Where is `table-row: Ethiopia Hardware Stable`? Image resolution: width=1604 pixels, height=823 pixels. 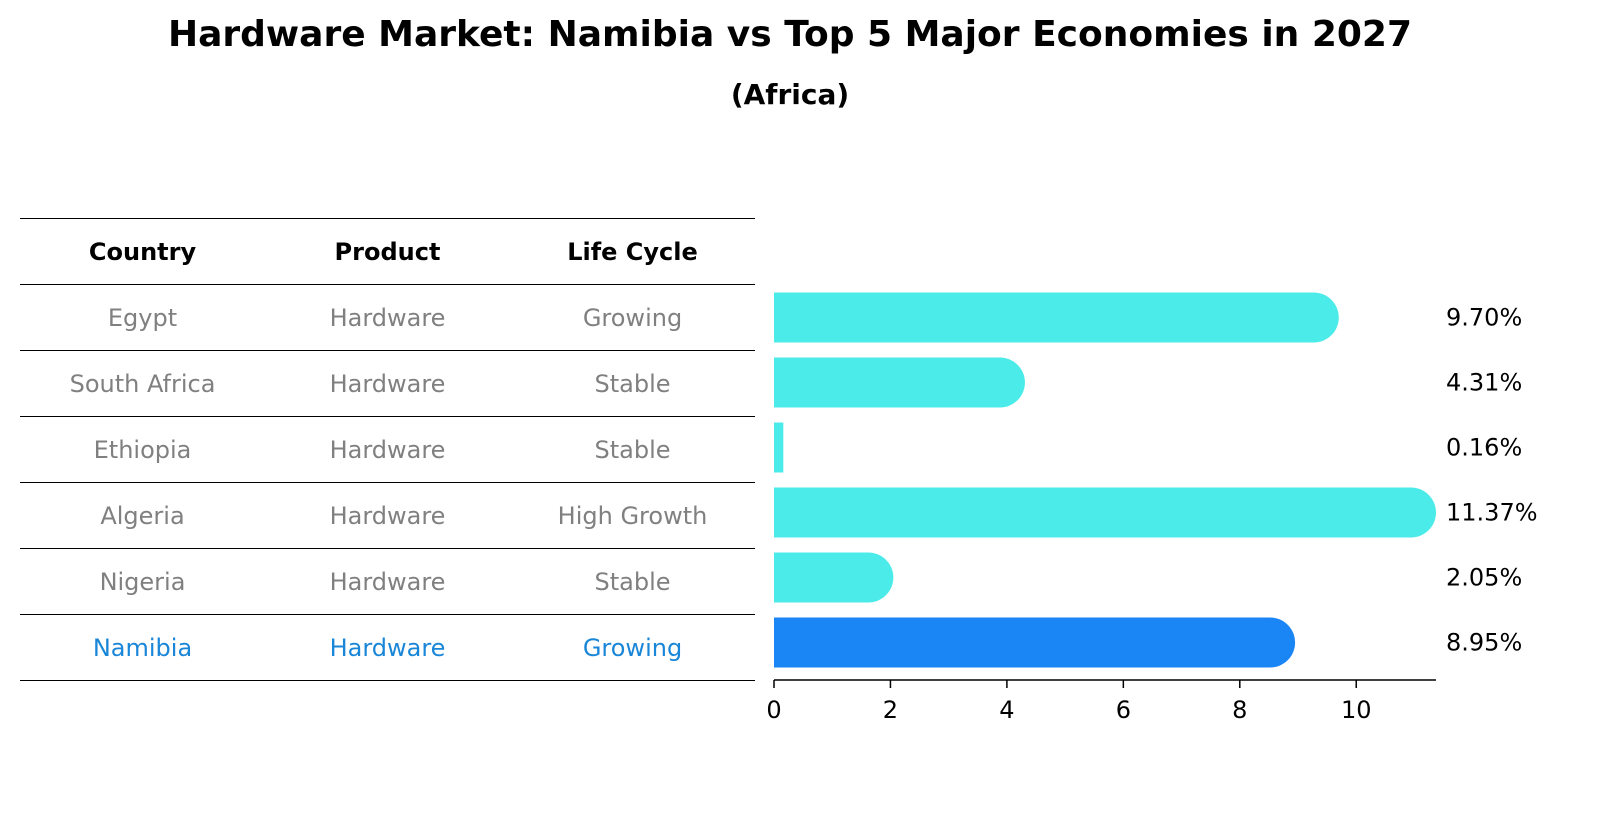 table-row: Ethiopia Hardware Stable is located at coordinates (387, 450).